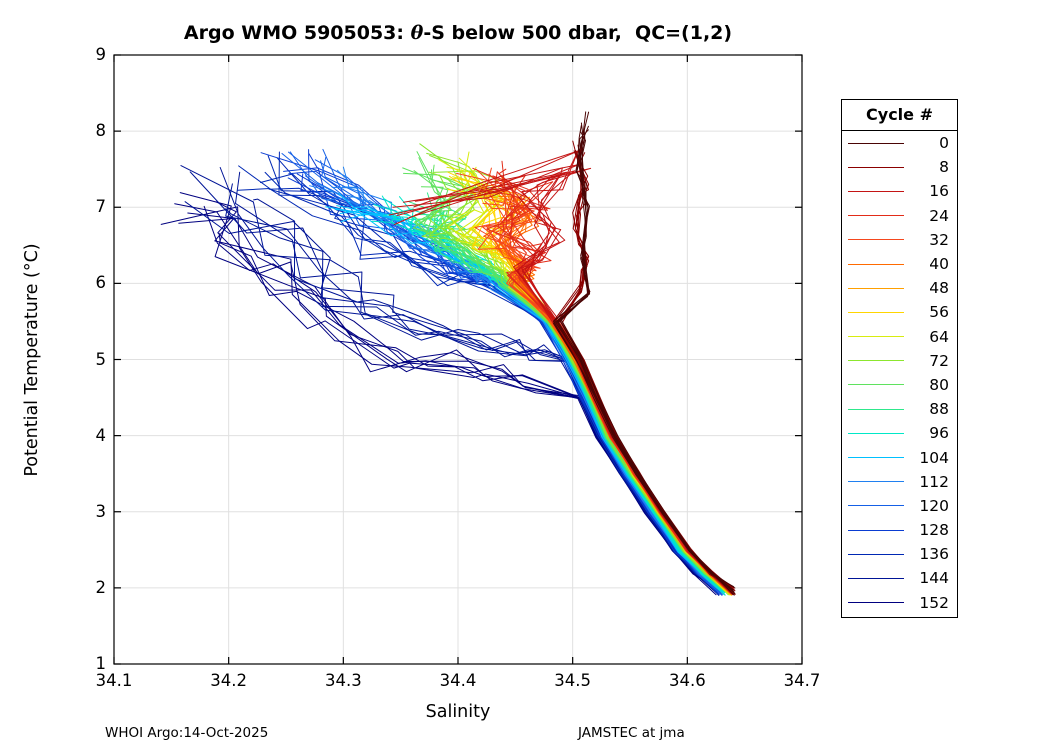  I want to click on legend-label: 56, so click(939, 312).